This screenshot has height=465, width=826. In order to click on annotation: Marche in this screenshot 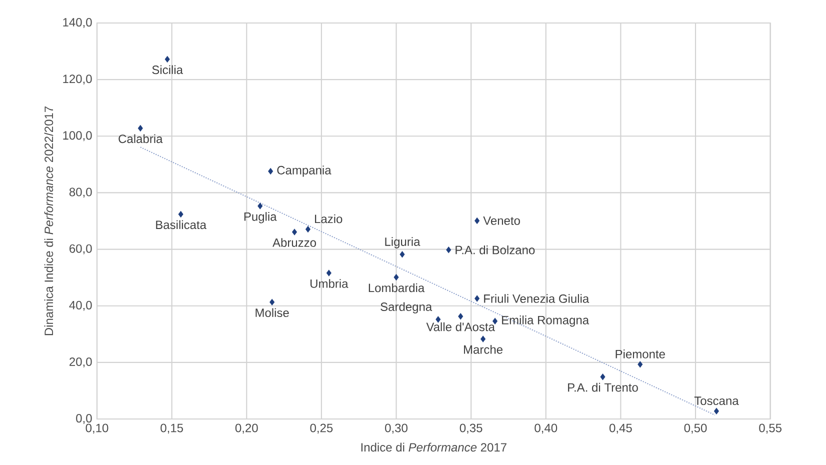, I will do `click(483, 349)`.